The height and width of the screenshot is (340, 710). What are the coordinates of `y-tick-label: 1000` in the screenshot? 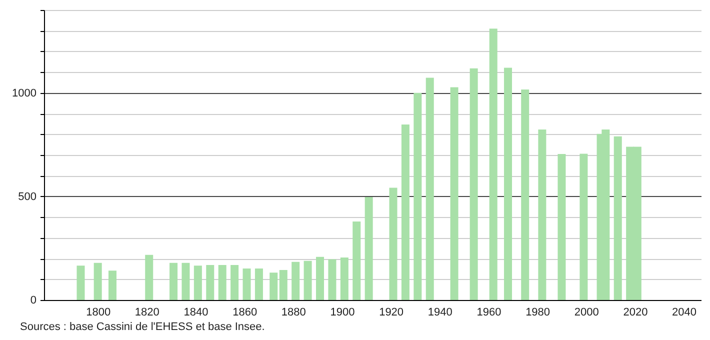 It's located at (24, 93).